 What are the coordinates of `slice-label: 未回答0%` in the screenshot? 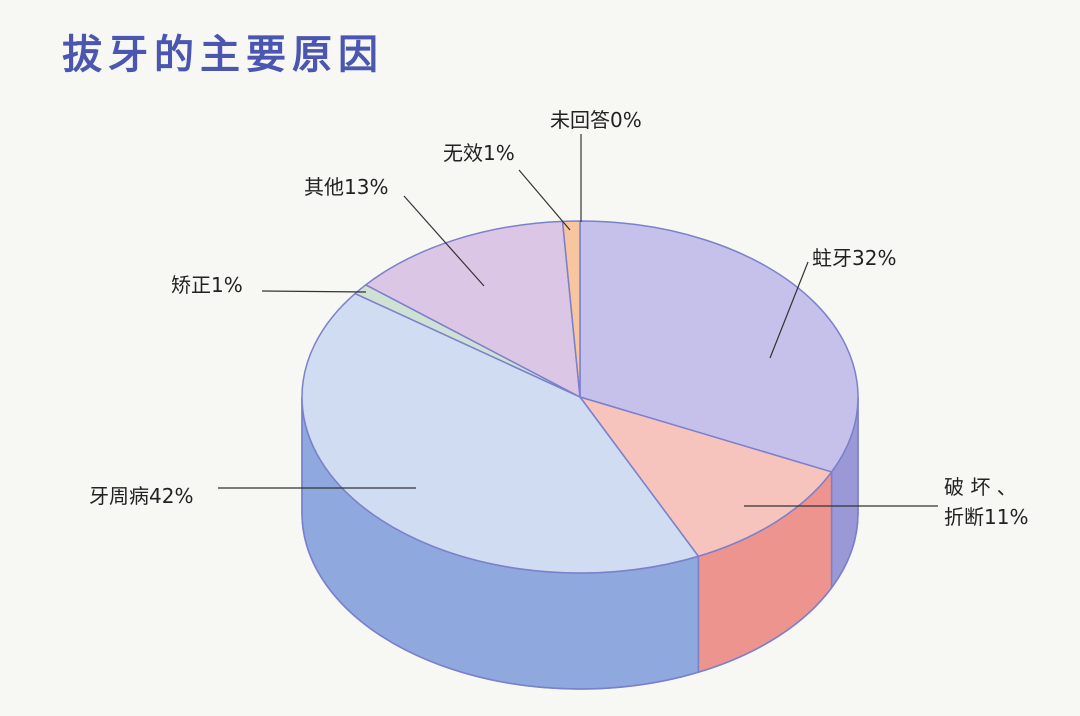 It's located at (596, 120).